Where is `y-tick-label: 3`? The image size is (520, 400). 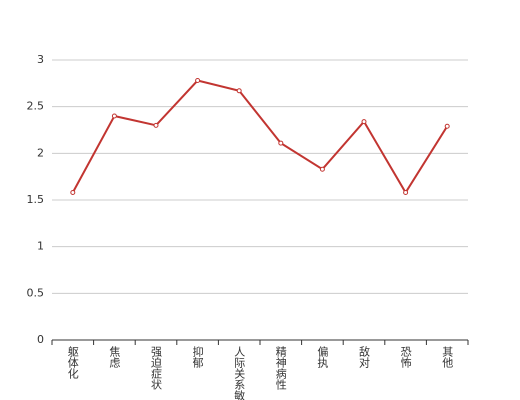 y-tick-label: 3 is located at coordinates (40, 59).